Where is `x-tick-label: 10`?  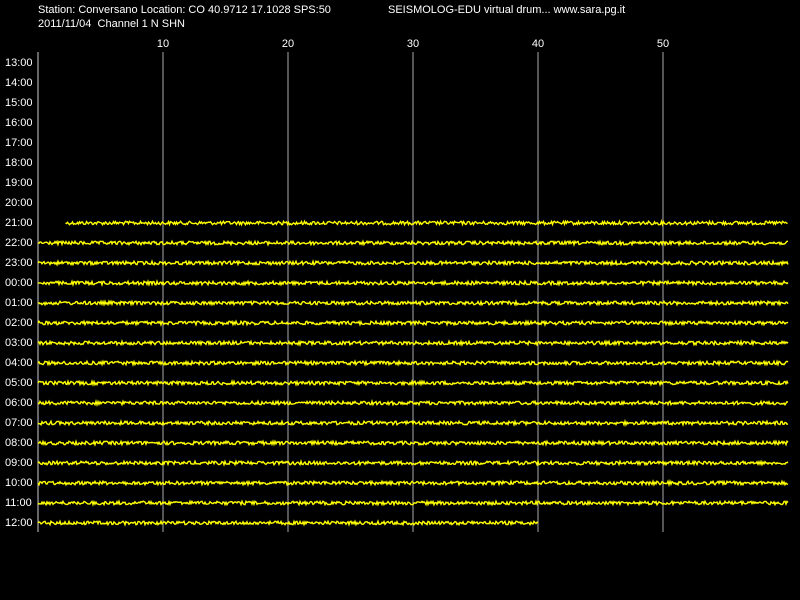
x-tick-label: 10 is located at coordinates (163, 44).